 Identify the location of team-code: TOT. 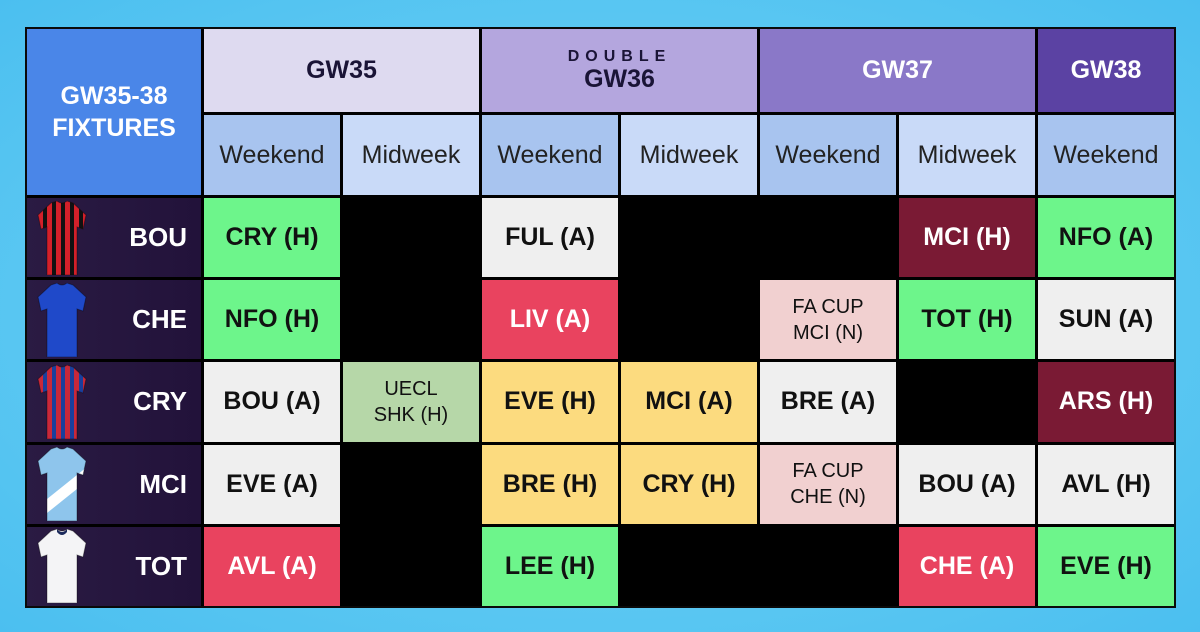
(161, 565).